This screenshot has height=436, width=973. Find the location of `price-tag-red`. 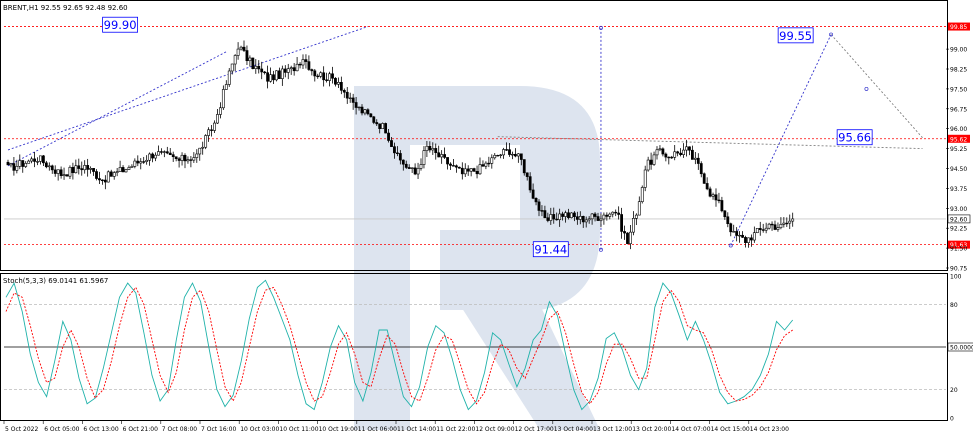

price-tag-red is located at coordinates (959, 26).